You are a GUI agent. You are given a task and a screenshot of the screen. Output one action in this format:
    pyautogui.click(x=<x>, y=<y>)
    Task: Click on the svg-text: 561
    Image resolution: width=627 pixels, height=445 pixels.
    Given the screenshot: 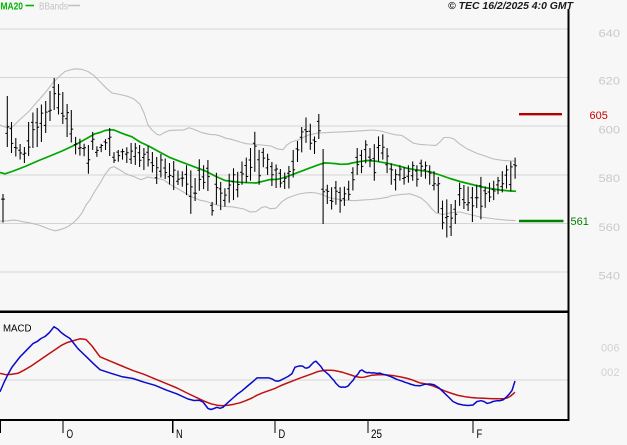 What is the action you would take?
    pyautogui.click(x=580, y=222)
    